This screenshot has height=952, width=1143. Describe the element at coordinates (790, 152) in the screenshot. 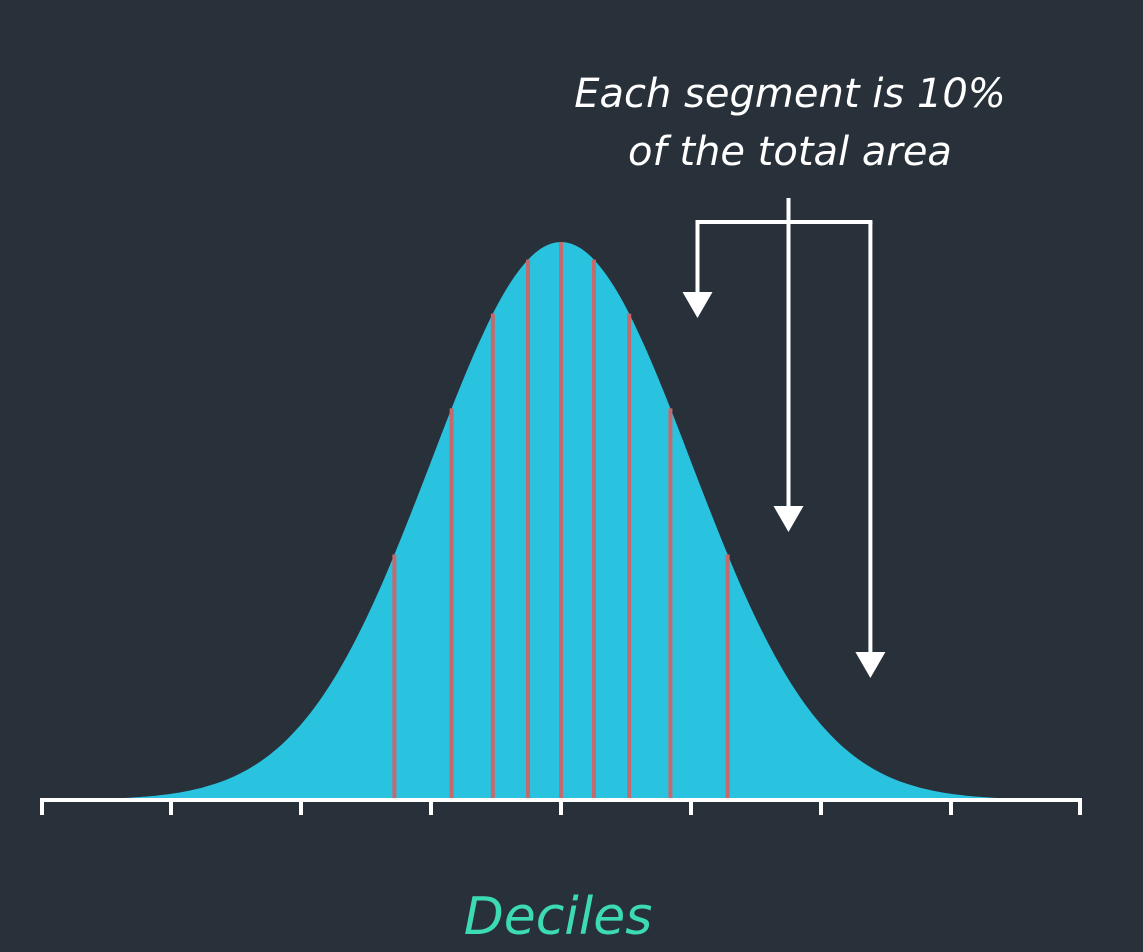

I see `annotation-line-2: of the total area` at that location.